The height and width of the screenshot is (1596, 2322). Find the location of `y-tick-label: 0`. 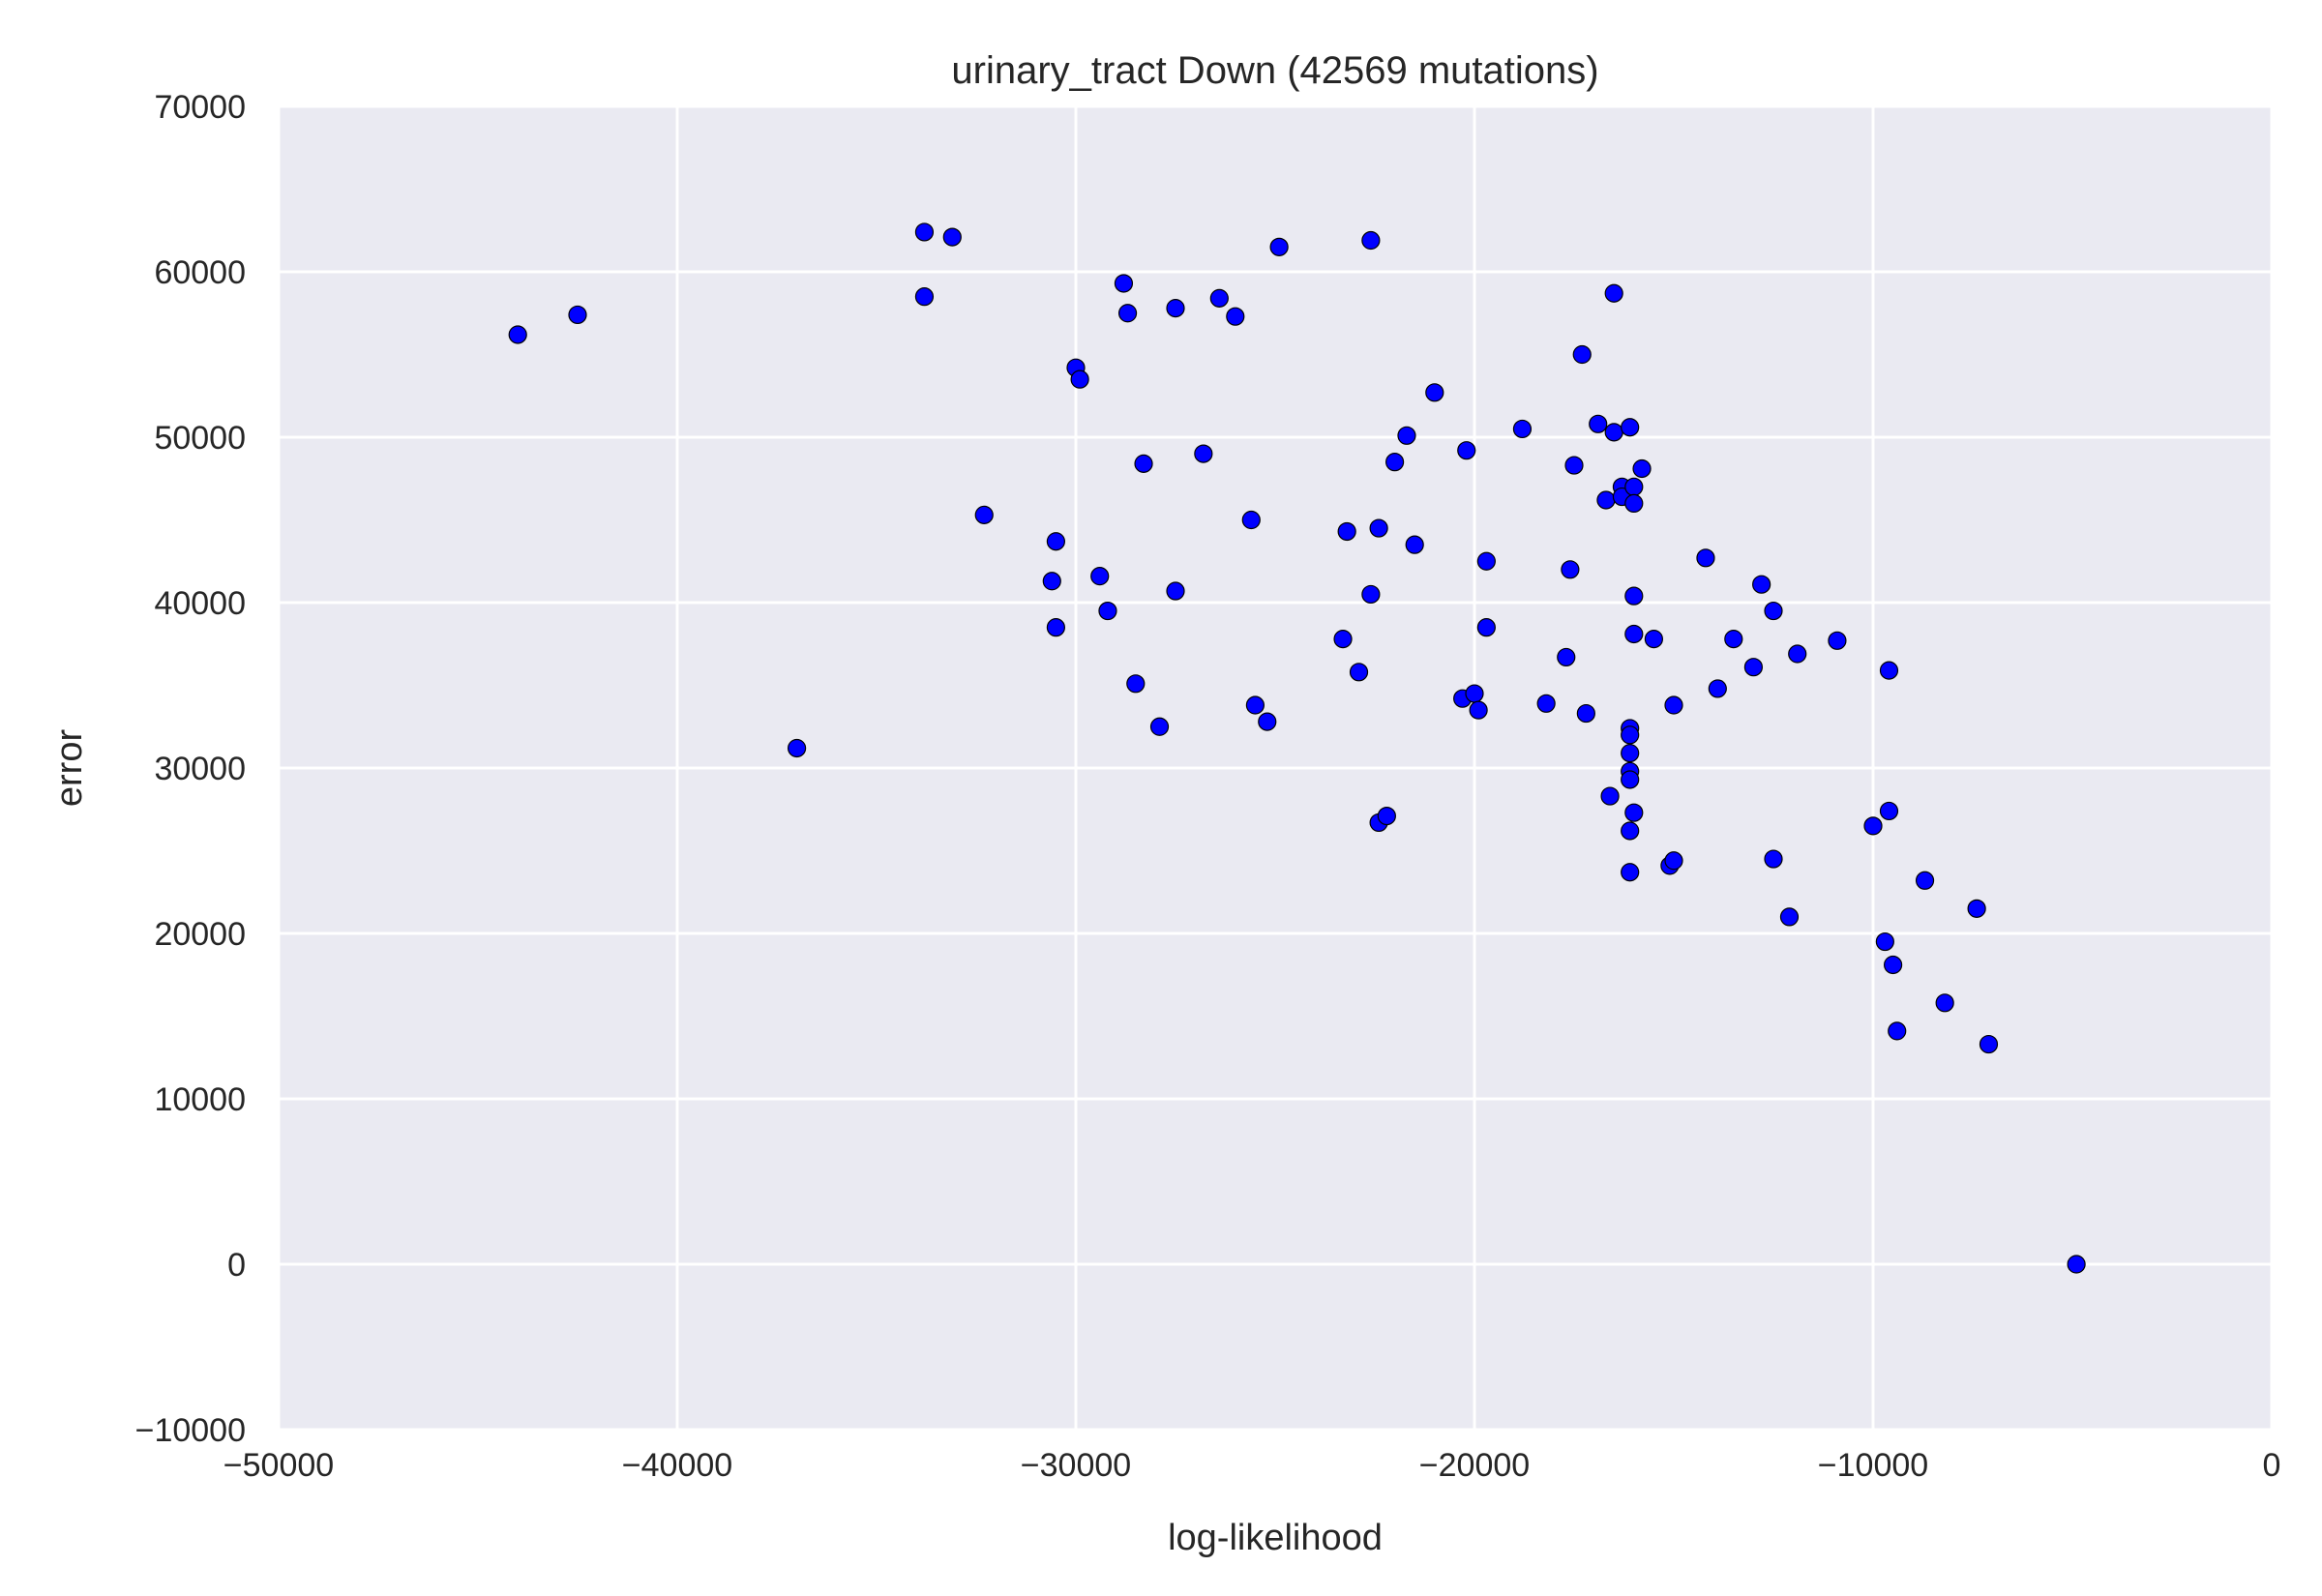

y-tick-label: 0 is located at coordinates (236, 1265).